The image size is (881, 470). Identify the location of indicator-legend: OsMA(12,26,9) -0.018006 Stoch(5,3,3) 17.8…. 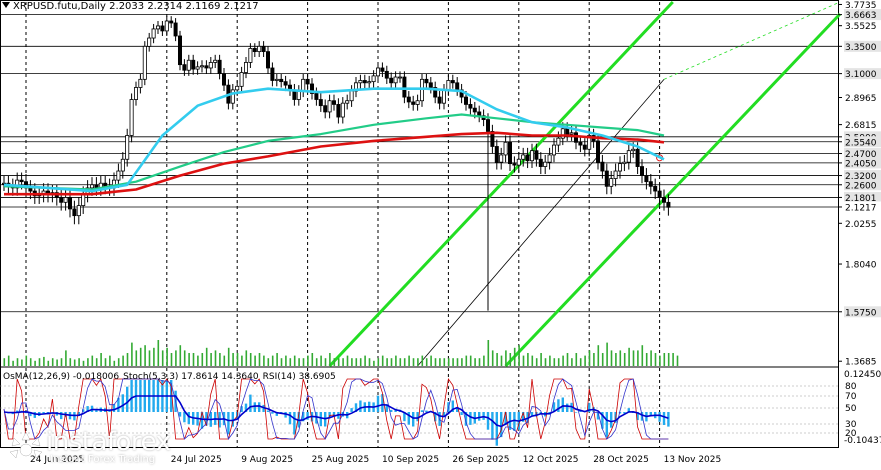
(171, 377).